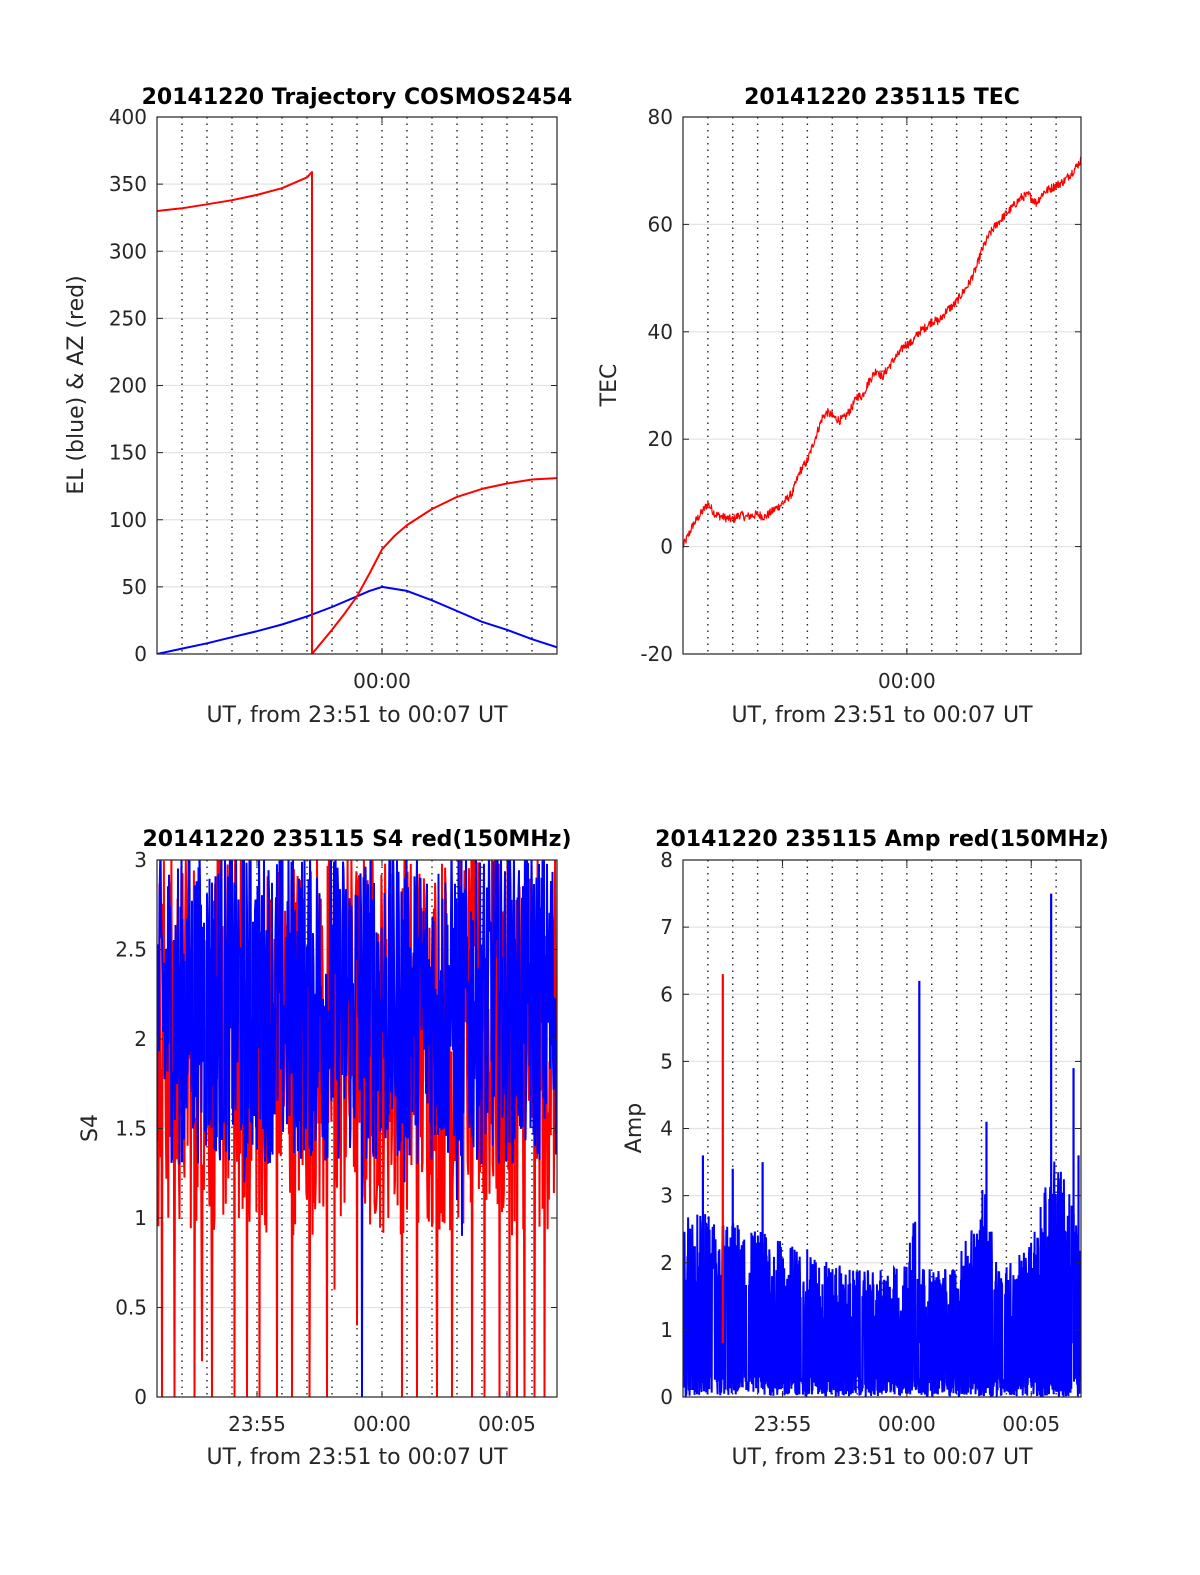 This screenshot has height=1575, width=1200. I want to click on y-tick-label: 300, so click(128, 251).